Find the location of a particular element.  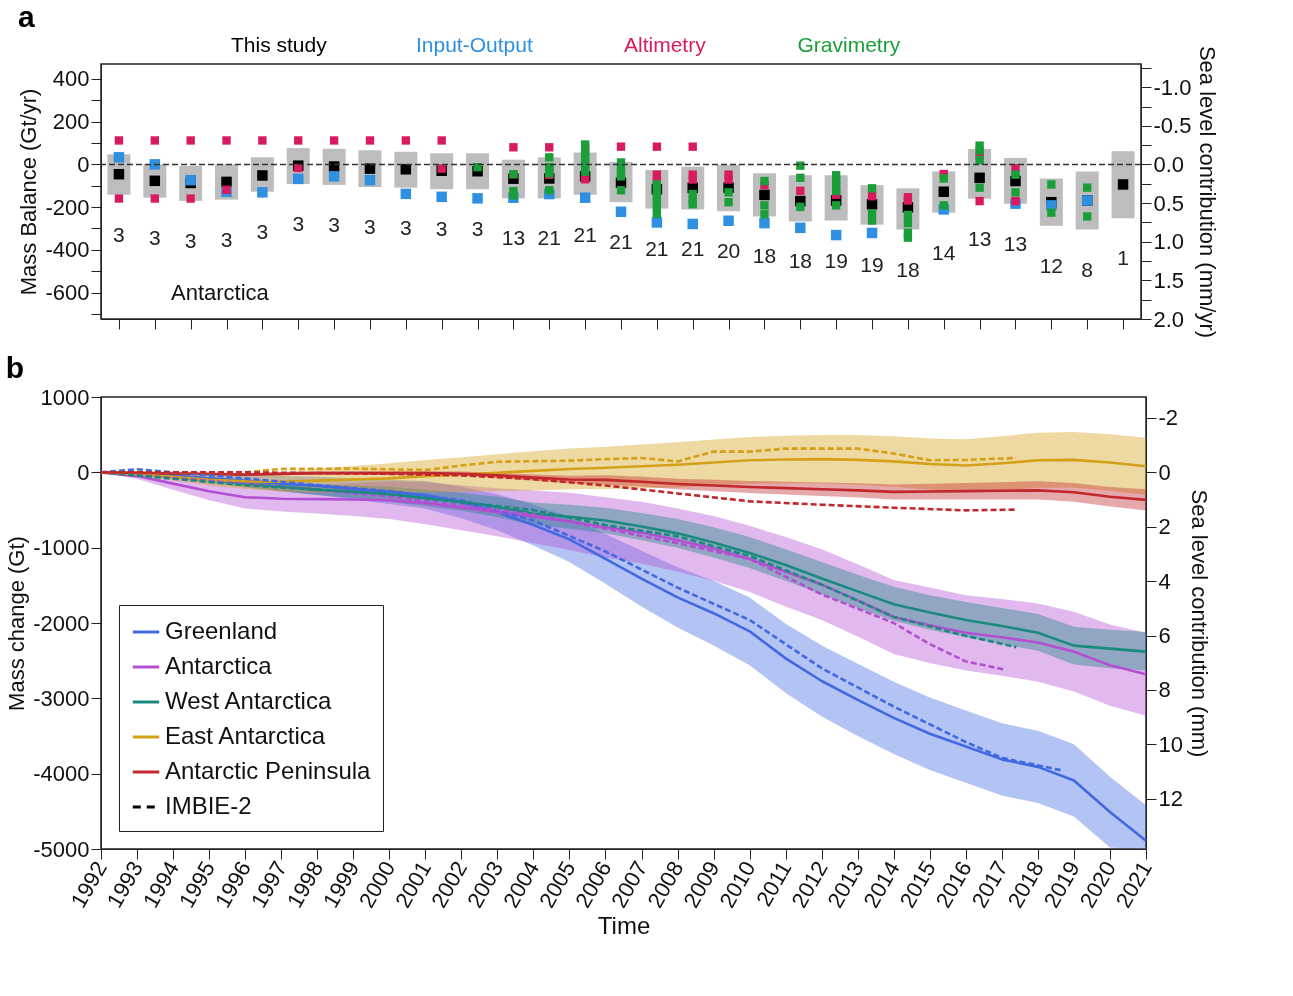

annotation: 12 is located at coordinates (1051, 265).